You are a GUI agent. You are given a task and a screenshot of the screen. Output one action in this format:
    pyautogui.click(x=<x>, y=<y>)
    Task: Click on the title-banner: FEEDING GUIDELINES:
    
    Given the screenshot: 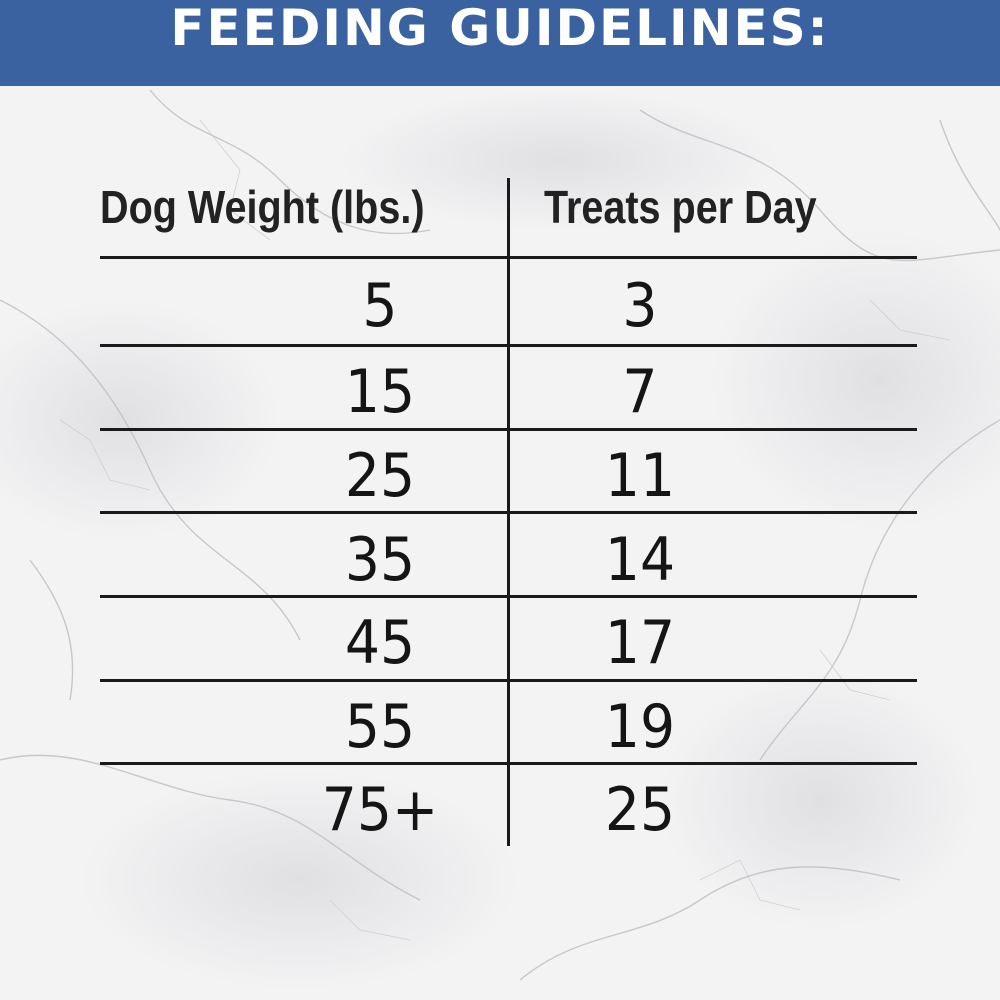 What is the action you would take?
    pyautogui.click(x=500, y=43)
    